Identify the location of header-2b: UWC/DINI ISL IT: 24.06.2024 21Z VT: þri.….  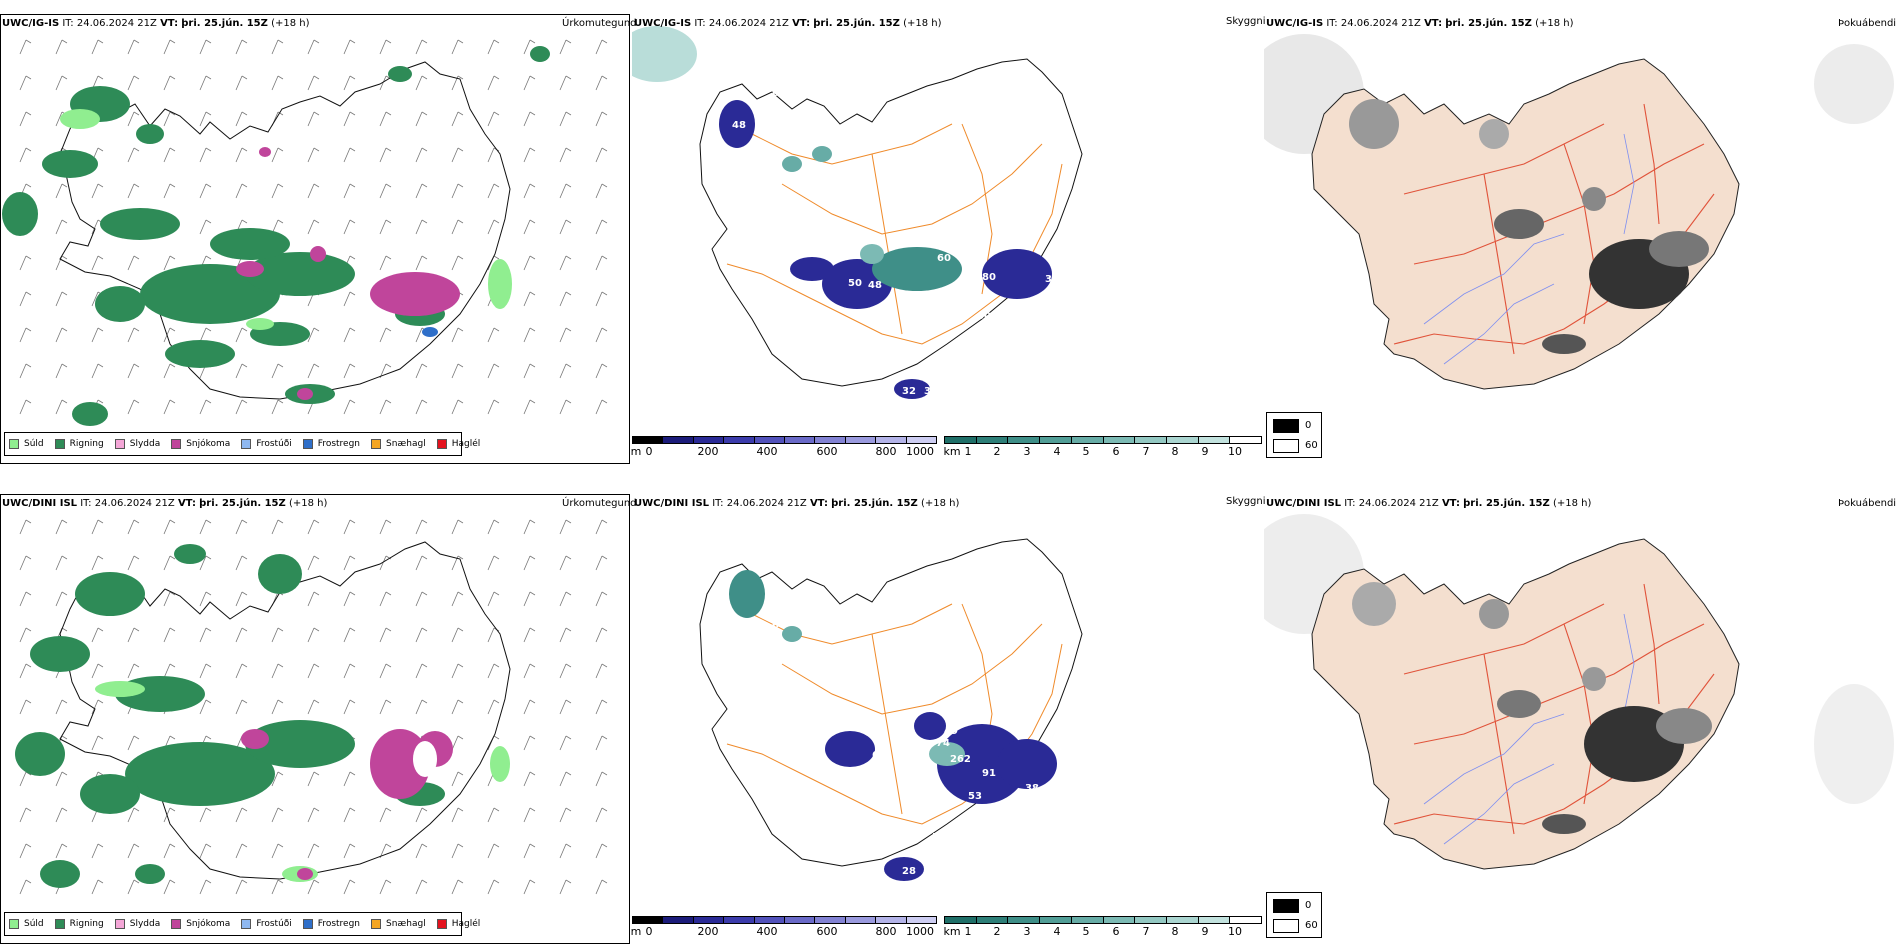
(797, 503).